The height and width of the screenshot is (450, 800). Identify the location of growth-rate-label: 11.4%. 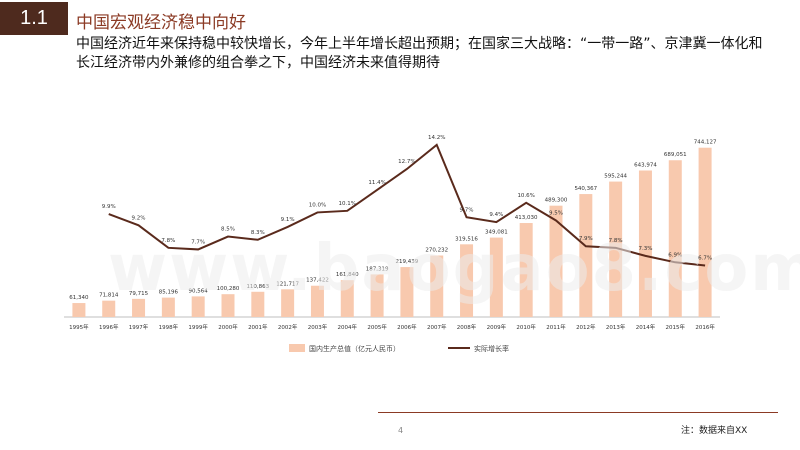
(376, 183).